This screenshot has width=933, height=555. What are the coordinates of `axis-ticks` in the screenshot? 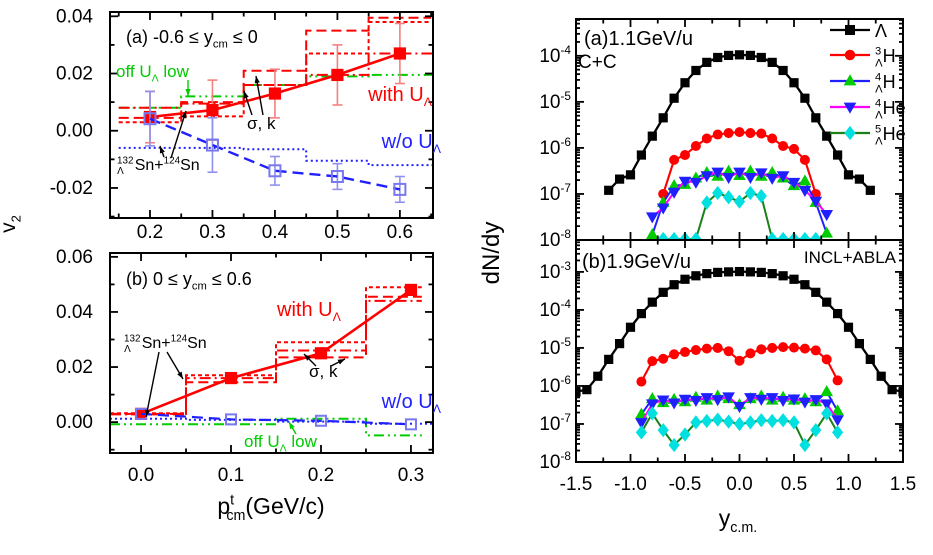 It's located at (739, 351).